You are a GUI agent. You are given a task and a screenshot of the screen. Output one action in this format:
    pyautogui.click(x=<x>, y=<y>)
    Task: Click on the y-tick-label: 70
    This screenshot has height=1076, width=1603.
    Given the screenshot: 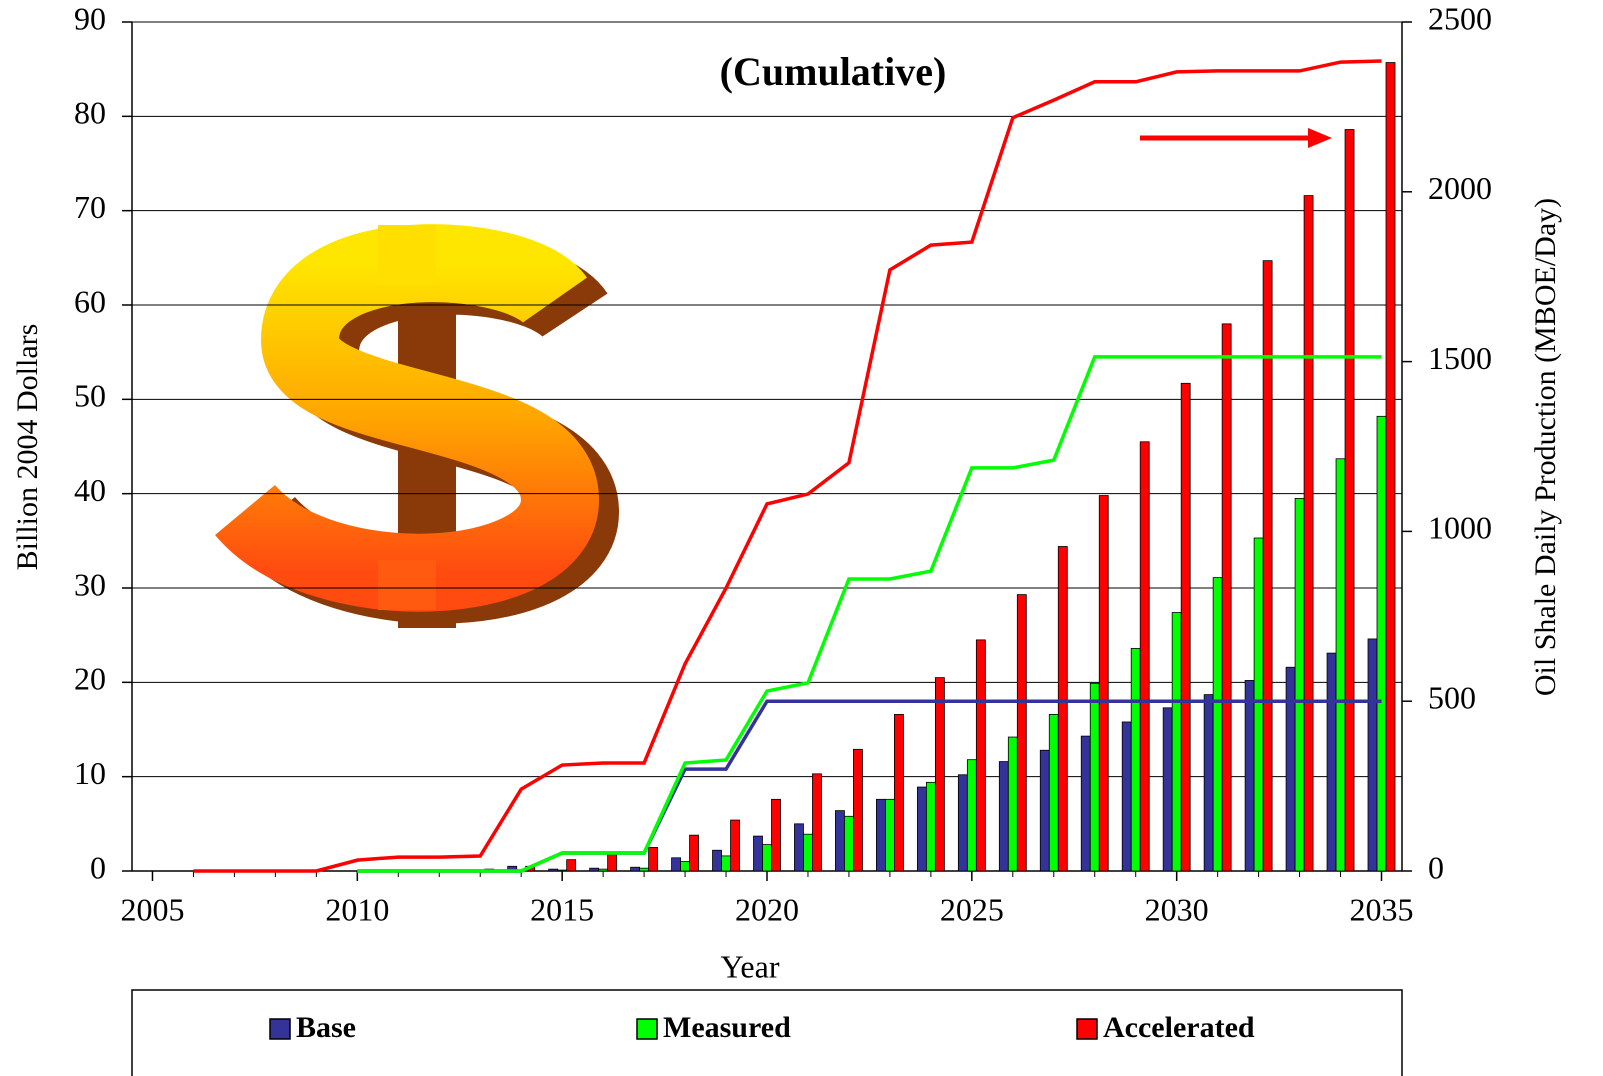 What is the action you would take?
    pyautogui.click(x=90, y=207)
    